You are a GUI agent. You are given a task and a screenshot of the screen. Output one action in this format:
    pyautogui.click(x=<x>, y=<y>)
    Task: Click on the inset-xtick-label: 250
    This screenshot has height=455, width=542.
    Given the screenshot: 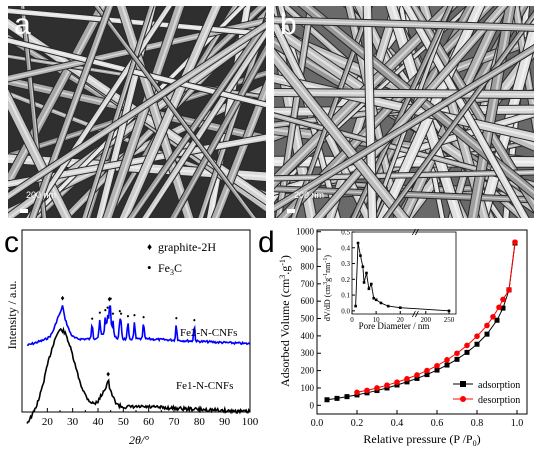 What is the action you would take?
    pyautogui.click(x=449, y=320)
    